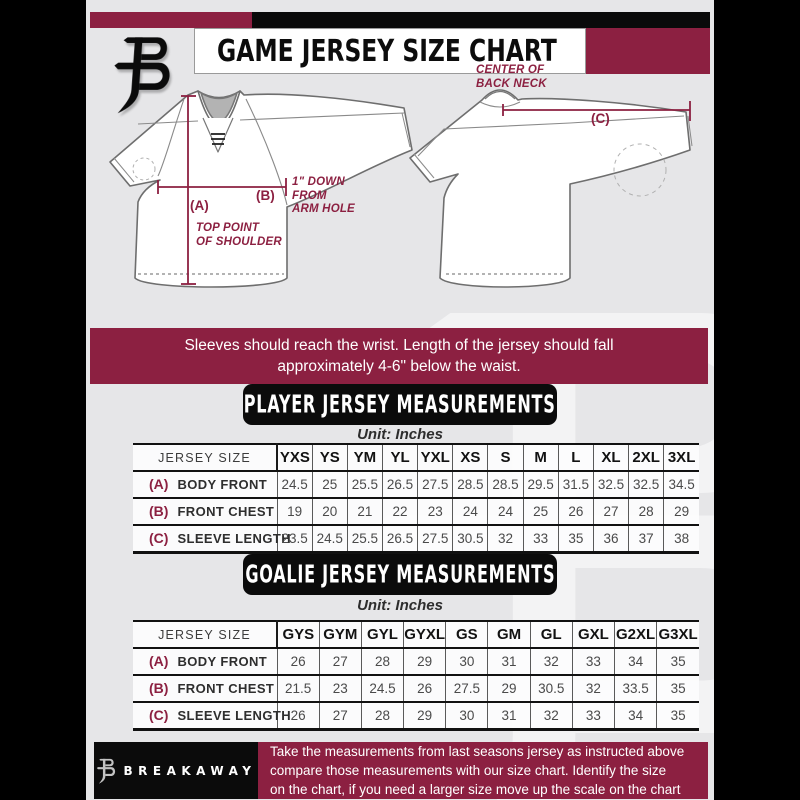  What do you see at coordinates (329, 512) in the screenshot?
I see `measure-value: 20` at bounding box center [329, 512].